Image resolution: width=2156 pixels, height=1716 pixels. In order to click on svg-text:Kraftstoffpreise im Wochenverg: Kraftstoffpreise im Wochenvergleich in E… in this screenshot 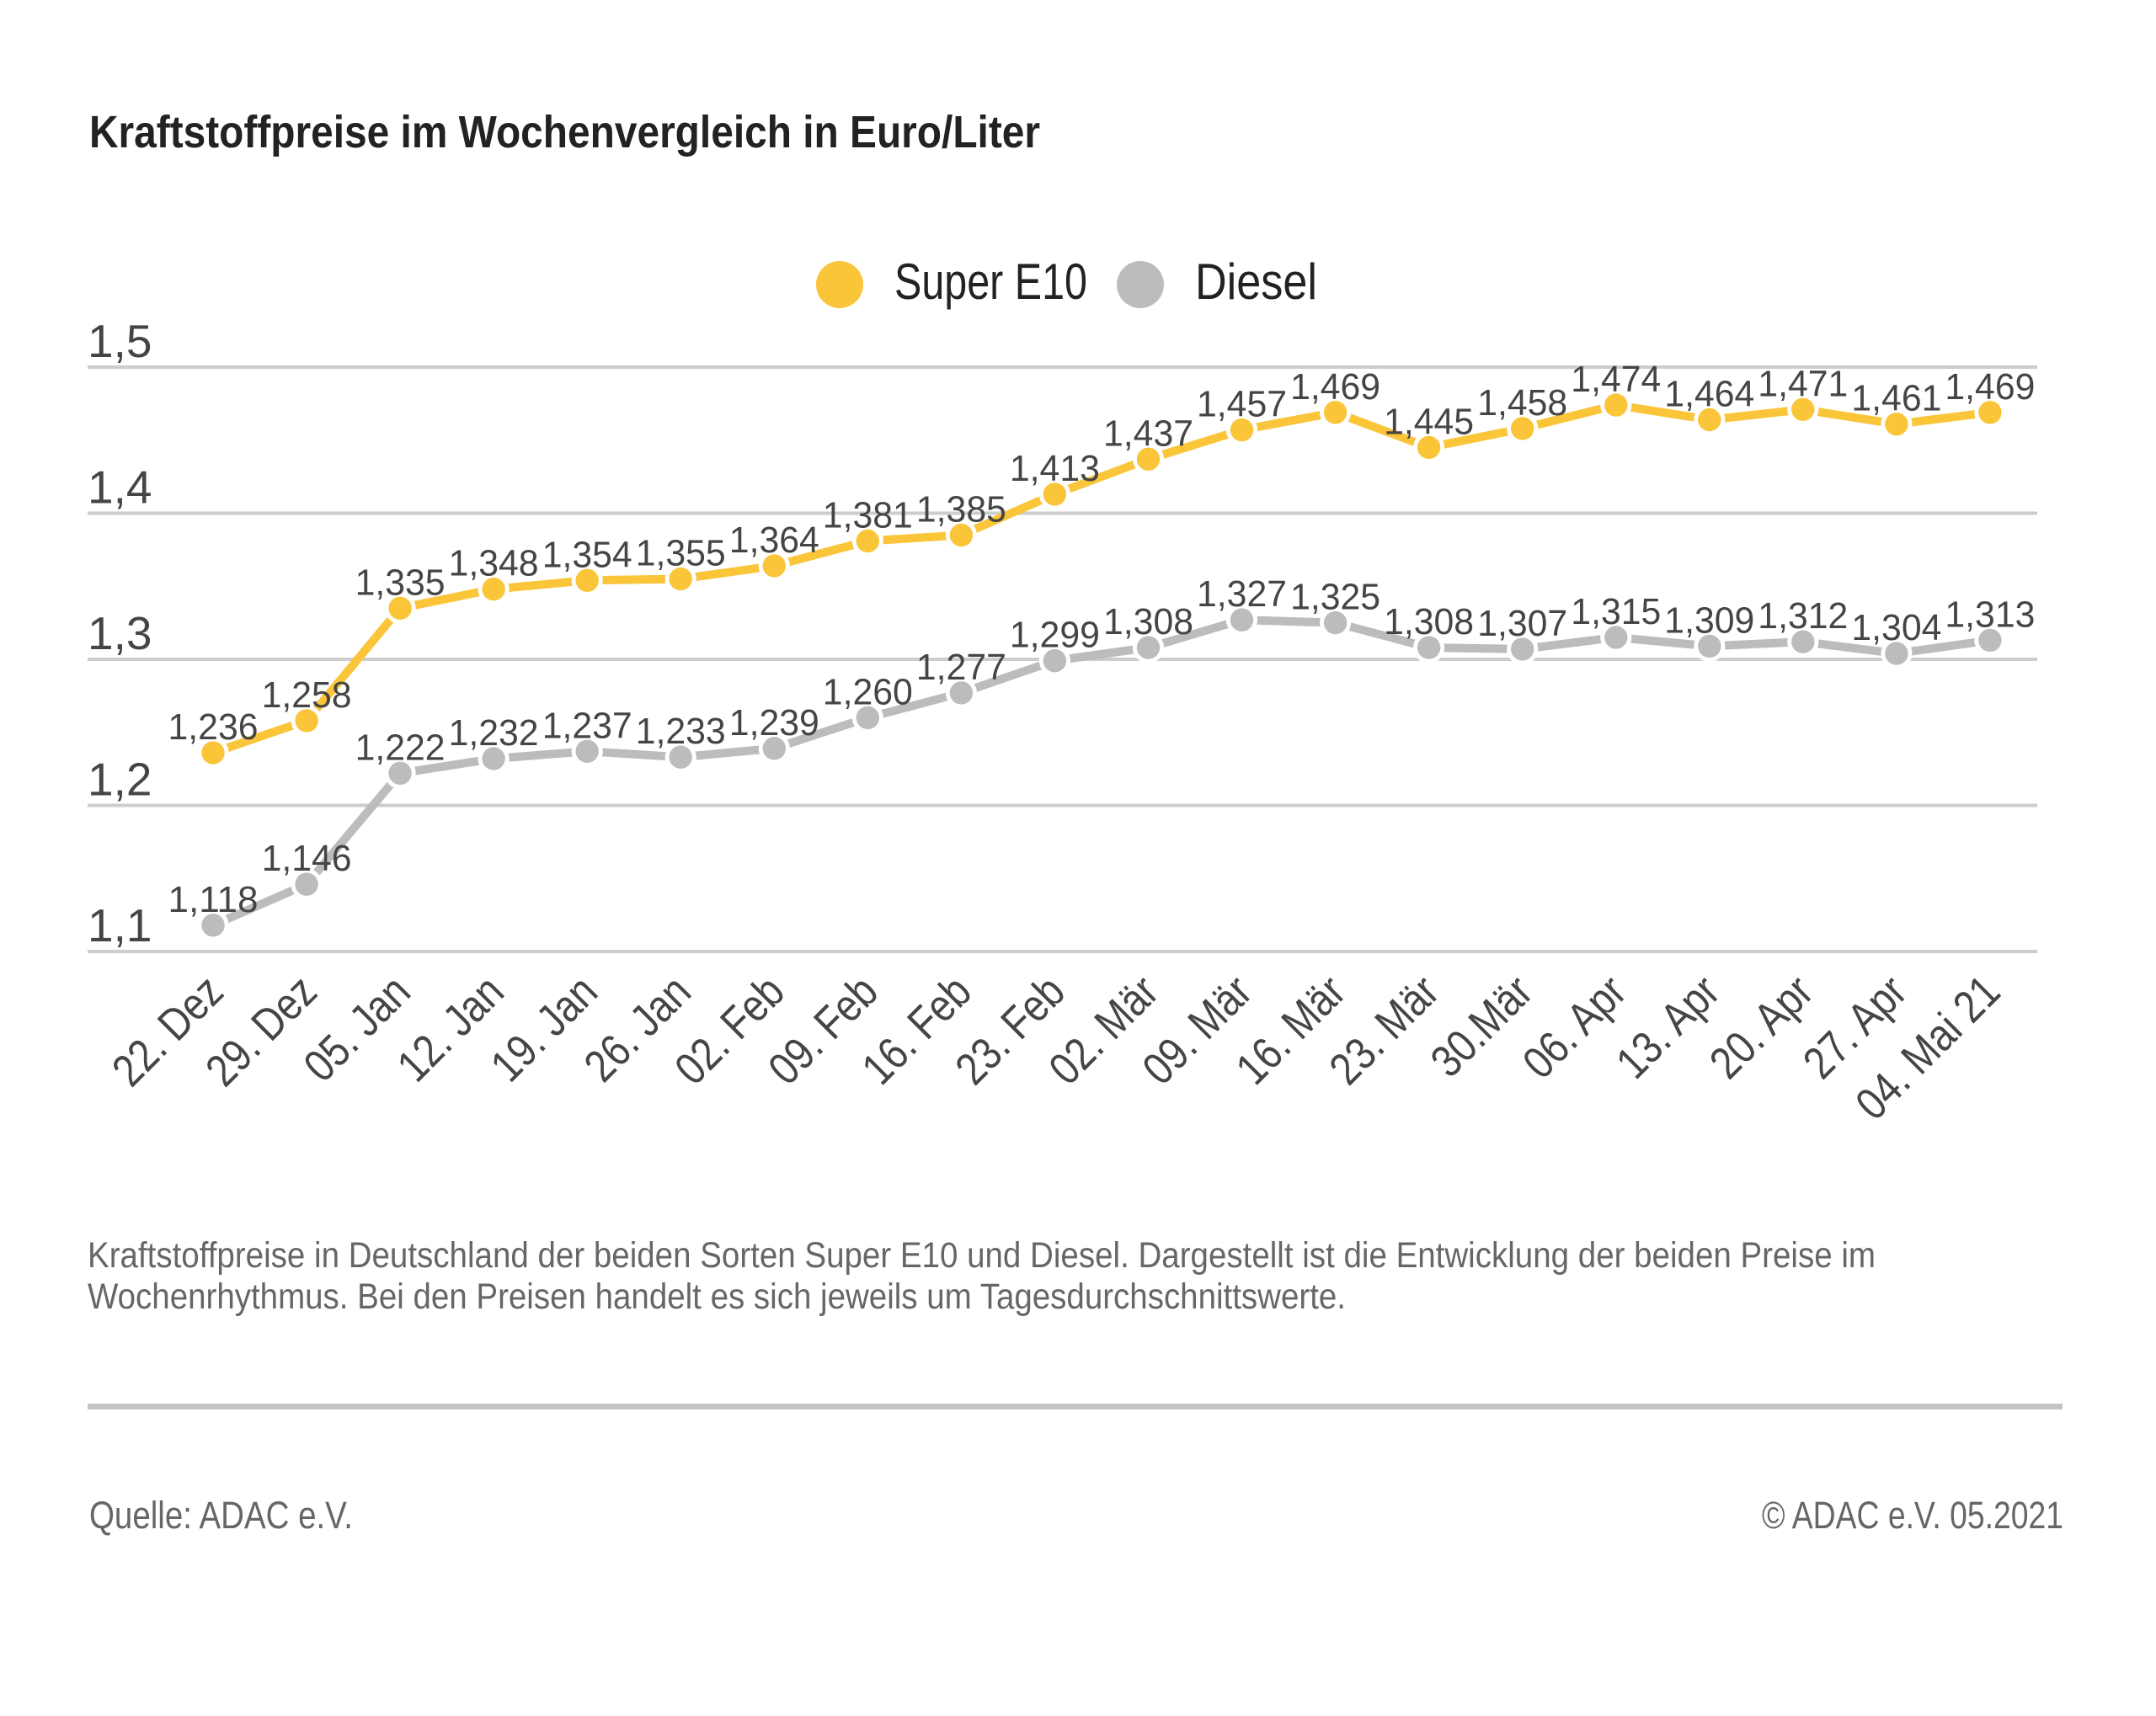, I will do `click(564, 132)`.